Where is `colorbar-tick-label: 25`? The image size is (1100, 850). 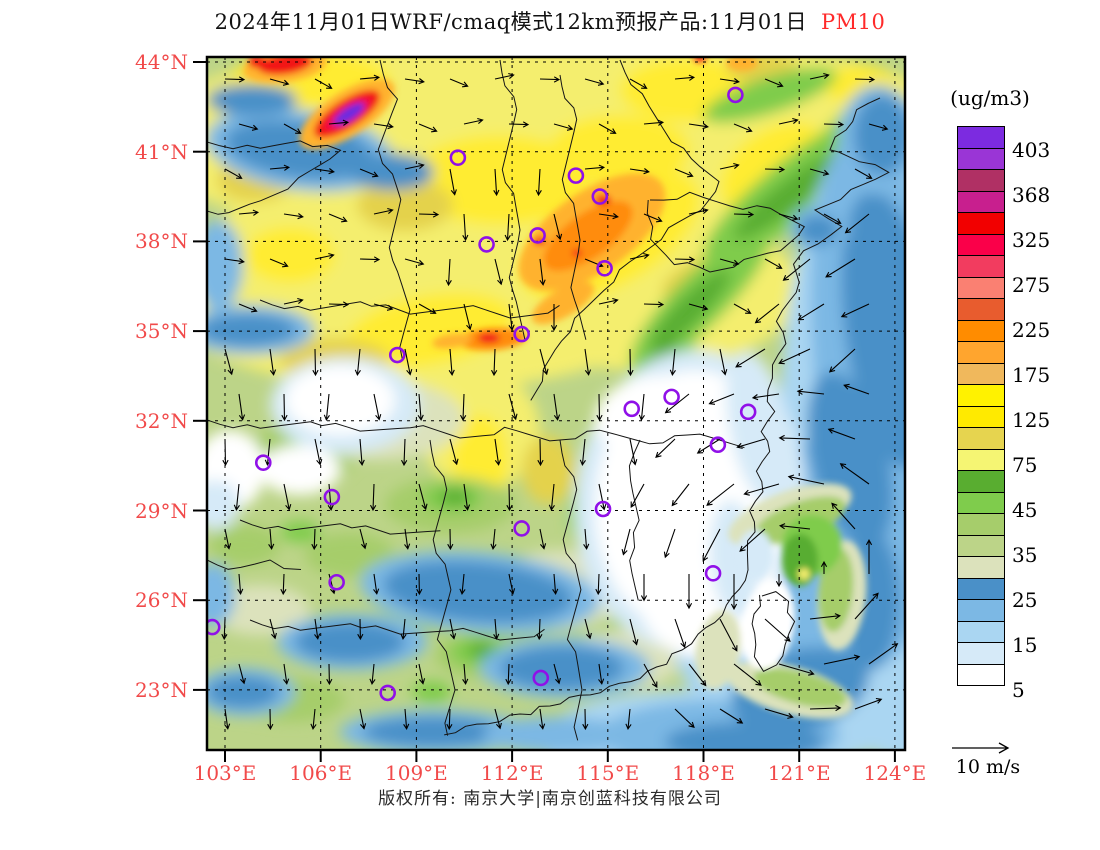 colorbar-tick-label: 25 is located at coordinates (1025, 599).